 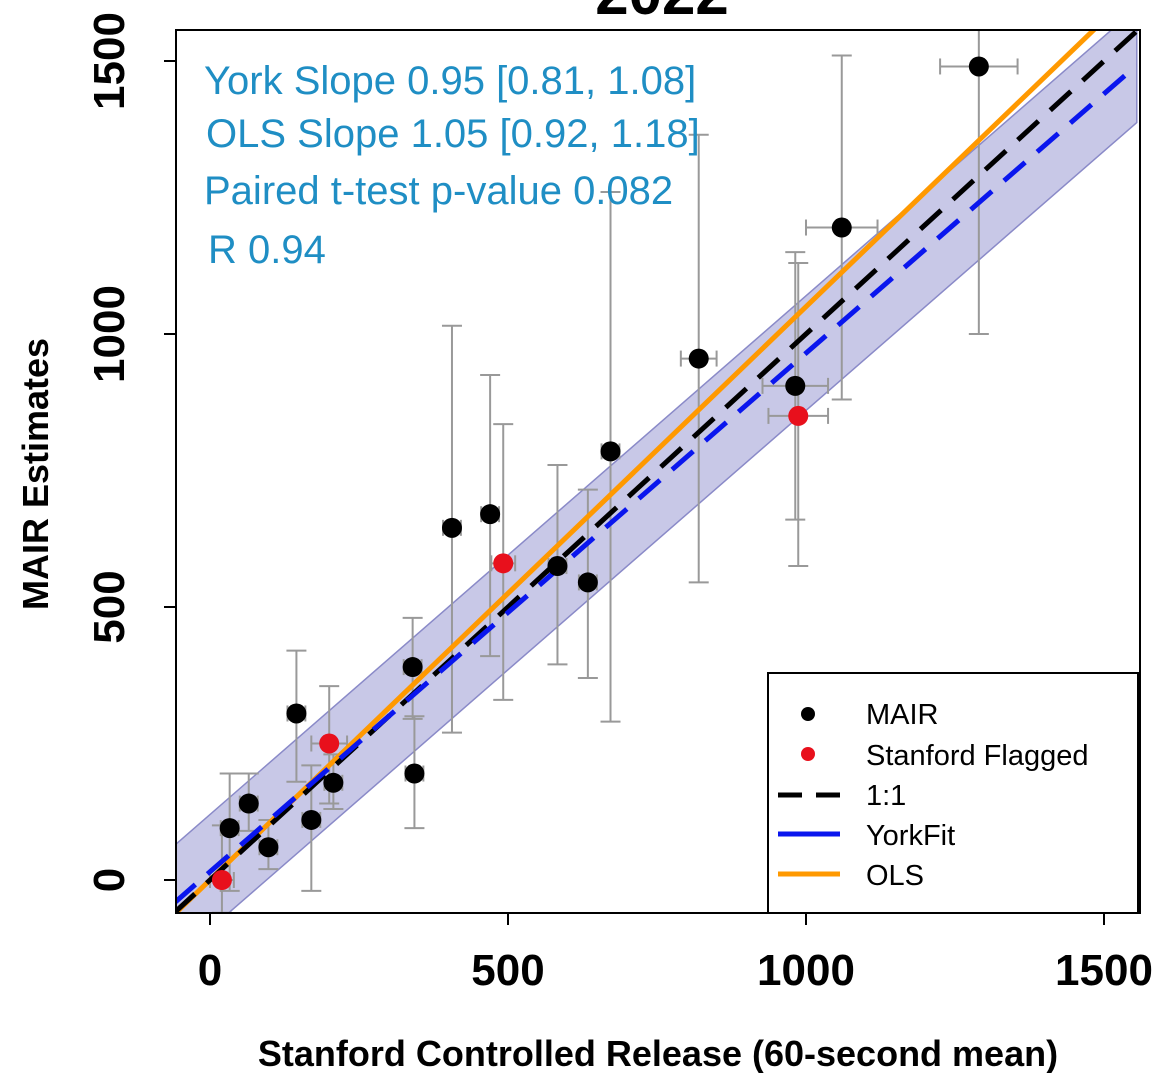 What do you see at coordinates (806, 970) in the screenshot?
I see `x-tick-label: 1000` at bounding box center [806, 970].